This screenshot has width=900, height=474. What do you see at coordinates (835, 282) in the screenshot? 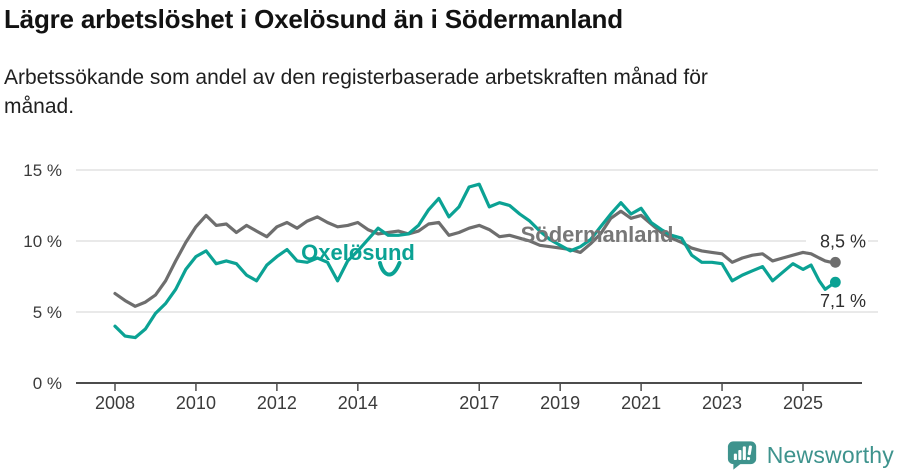
I see `end-dot-oxelösund` at bounding box center [835, 282].